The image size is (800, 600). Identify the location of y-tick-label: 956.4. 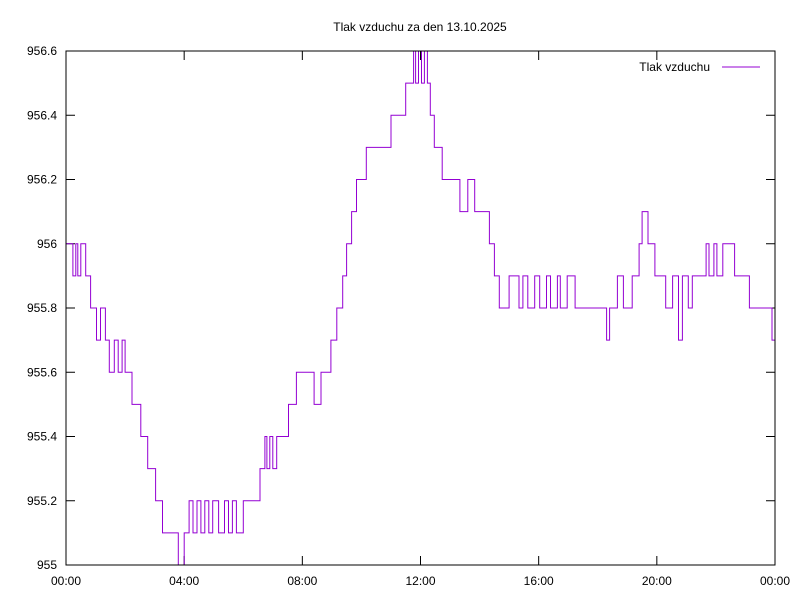
(42, 115).